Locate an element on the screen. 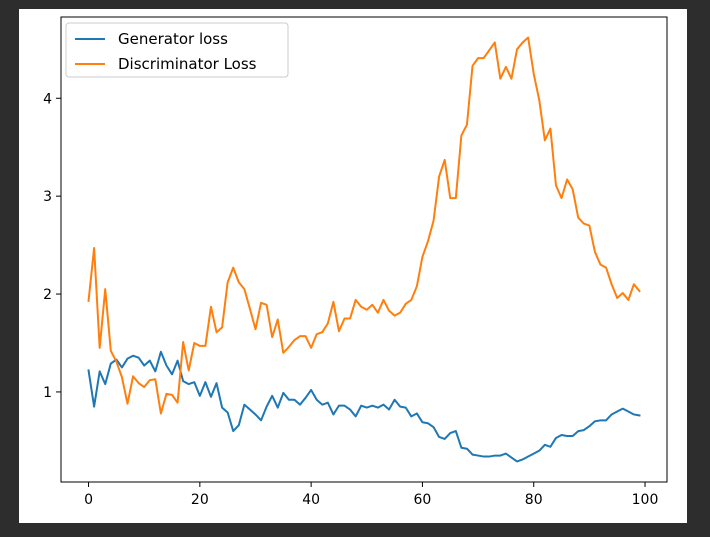 Image resolution: width=710 pixels, height=537 pixels. x-tick-label: 80 is located at coordinates (534, 500).